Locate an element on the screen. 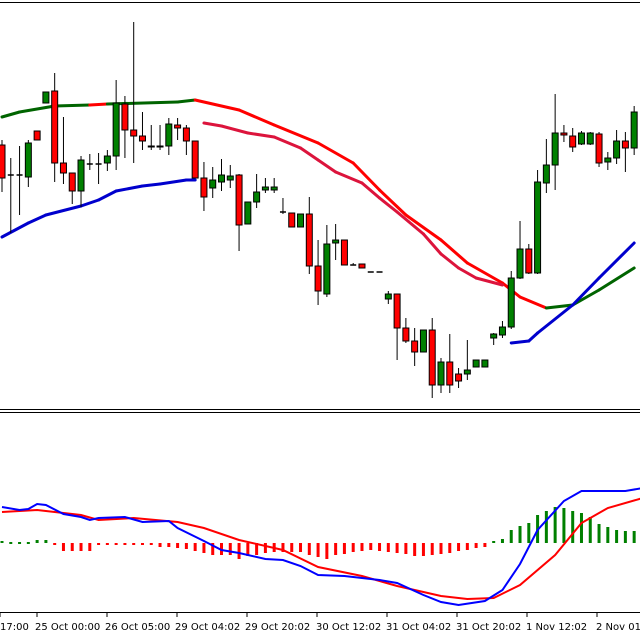  x-tick-label: 25 Oct 00:00 is located at coordinates (67, 627).